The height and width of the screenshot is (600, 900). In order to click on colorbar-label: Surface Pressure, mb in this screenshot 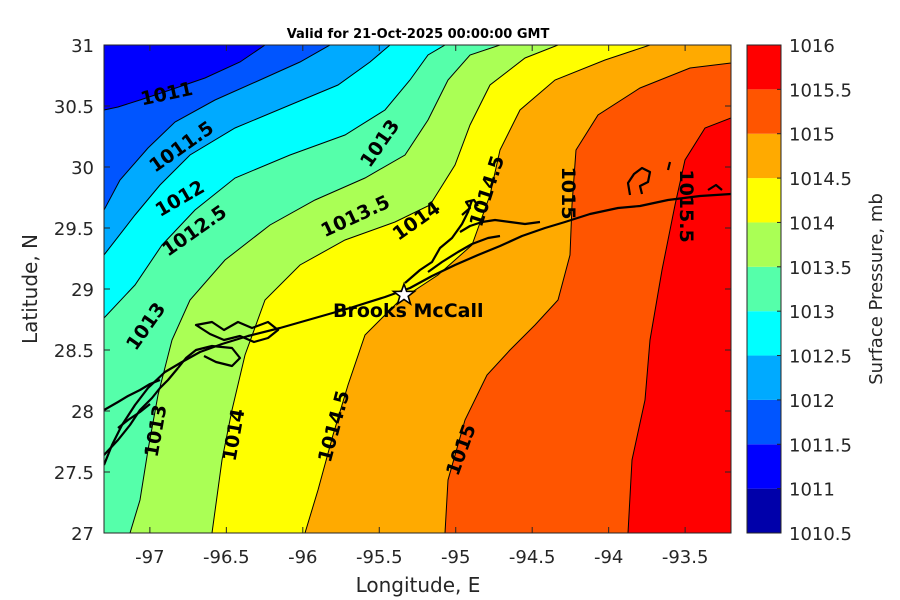, I will do `click(876, 289)`.